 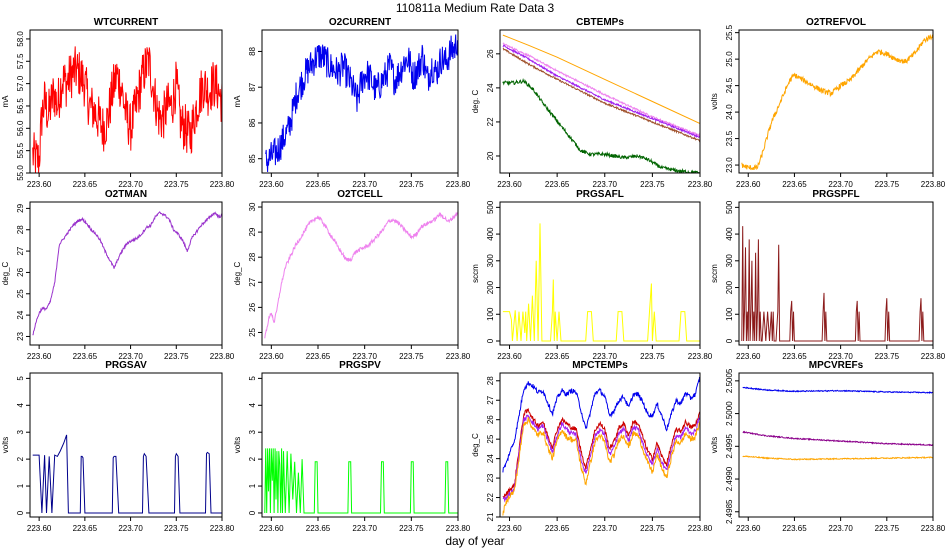 What do you see at coordinates (237, 101) in the screenshot?
I see `y-axis-label: mA` at bounding box center [237, 101].